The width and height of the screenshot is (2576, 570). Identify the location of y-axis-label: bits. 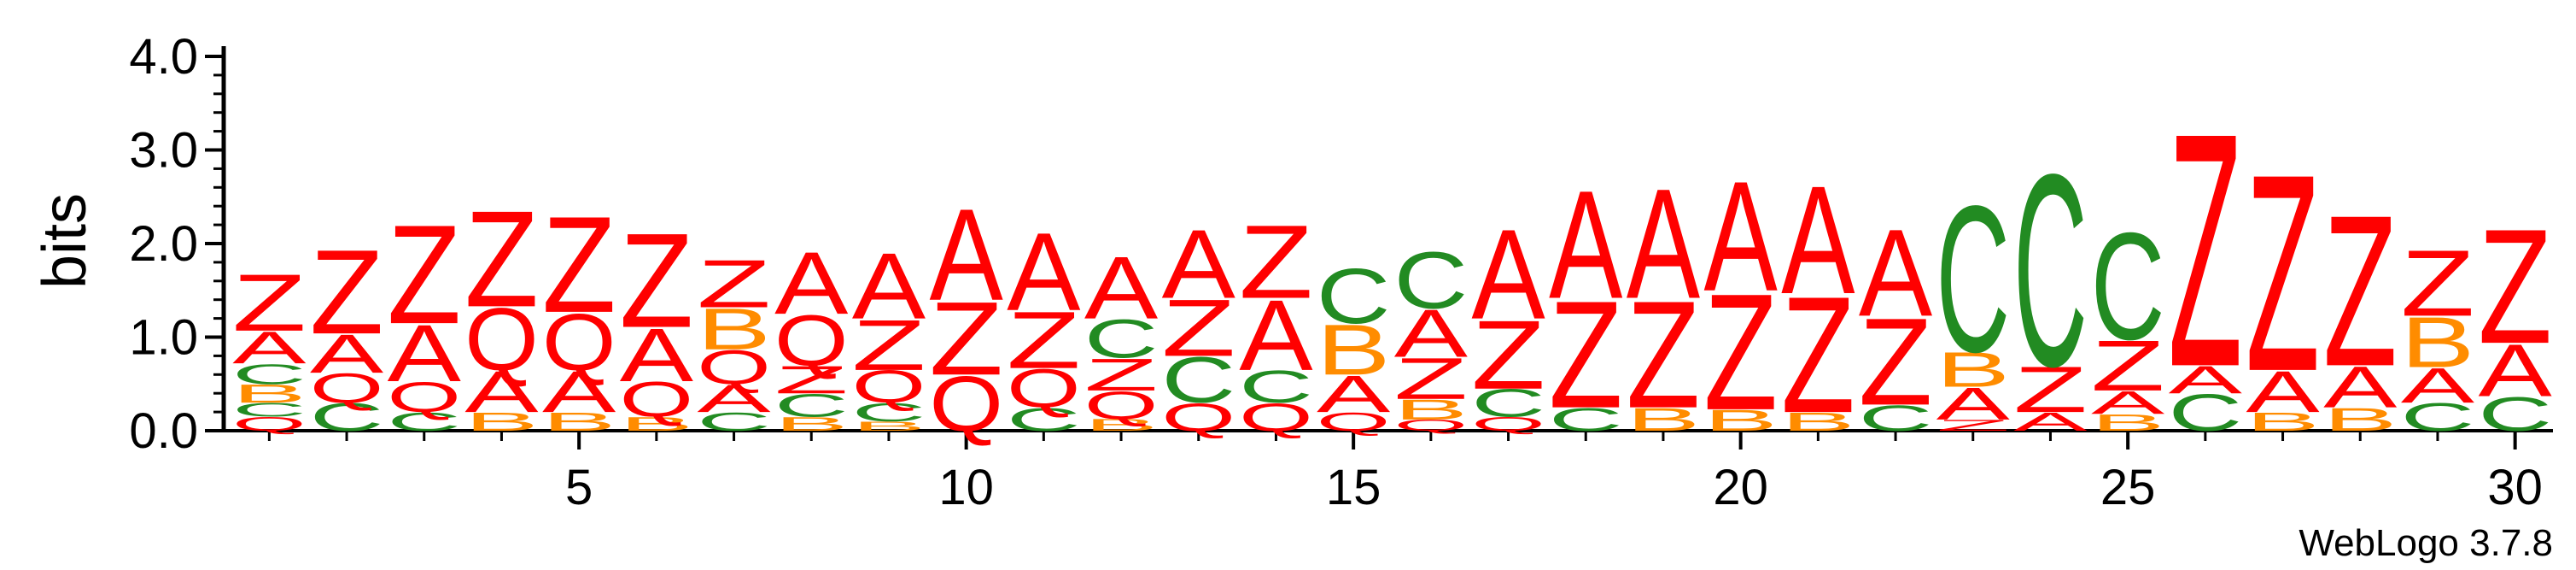
(65, 241).